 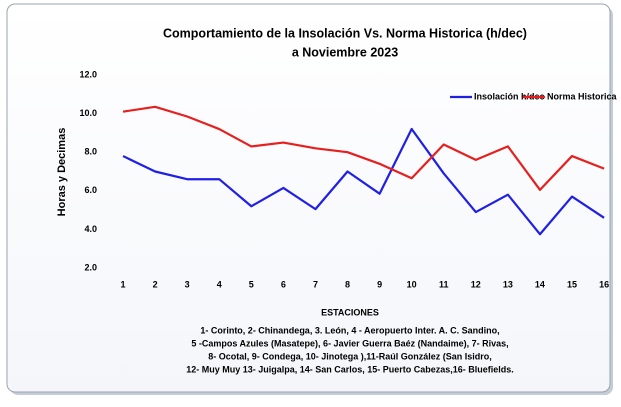 What do you see at coordinates (509, 96) in the screenshot?
I see `legend-label: Insolación h/dec` at bounding box center [509, 96].